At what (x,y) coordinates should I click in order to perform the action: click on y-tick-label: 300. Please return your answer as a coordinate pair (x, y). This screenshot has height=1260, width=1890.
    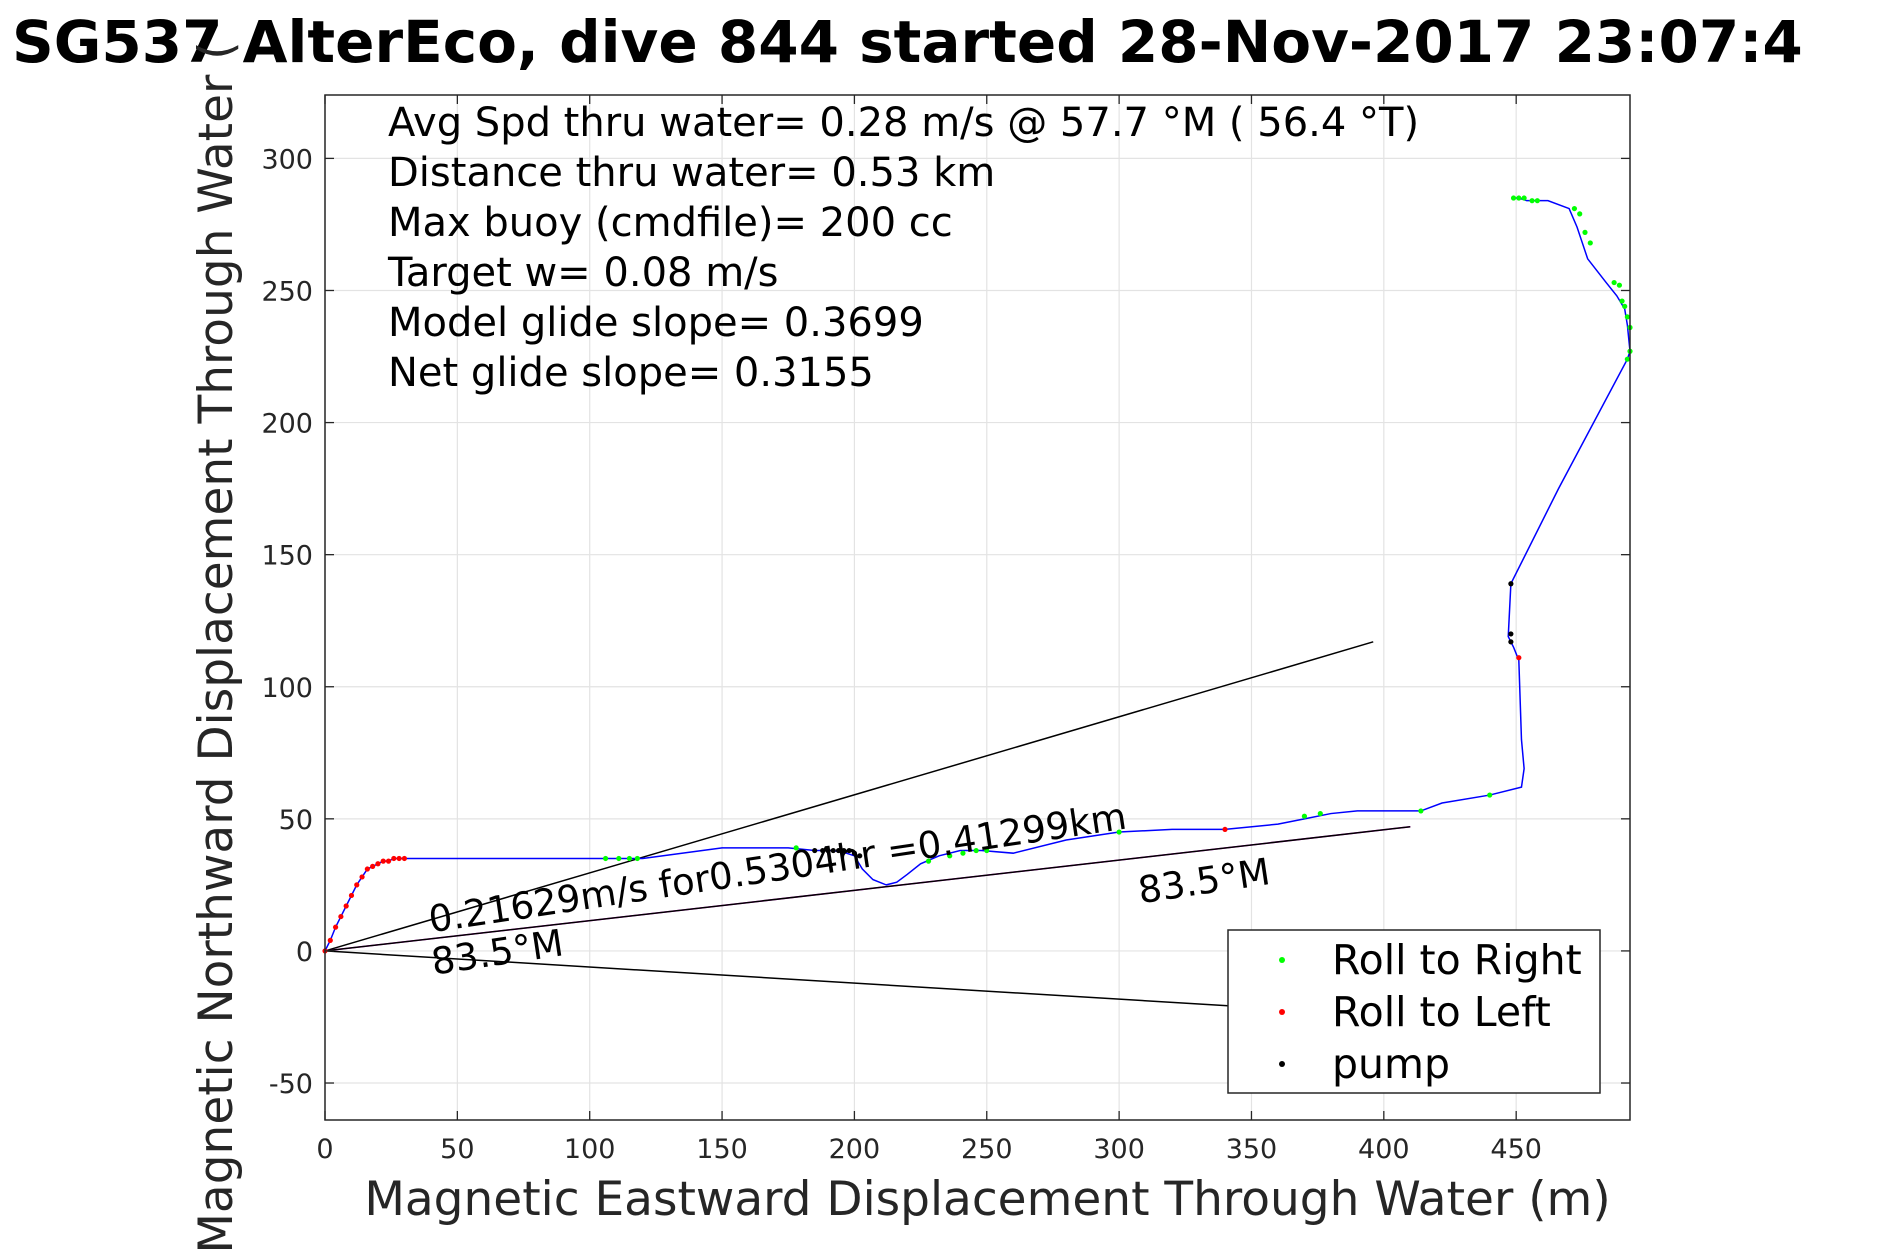
    Looking at the image, I should click on (287, 159).